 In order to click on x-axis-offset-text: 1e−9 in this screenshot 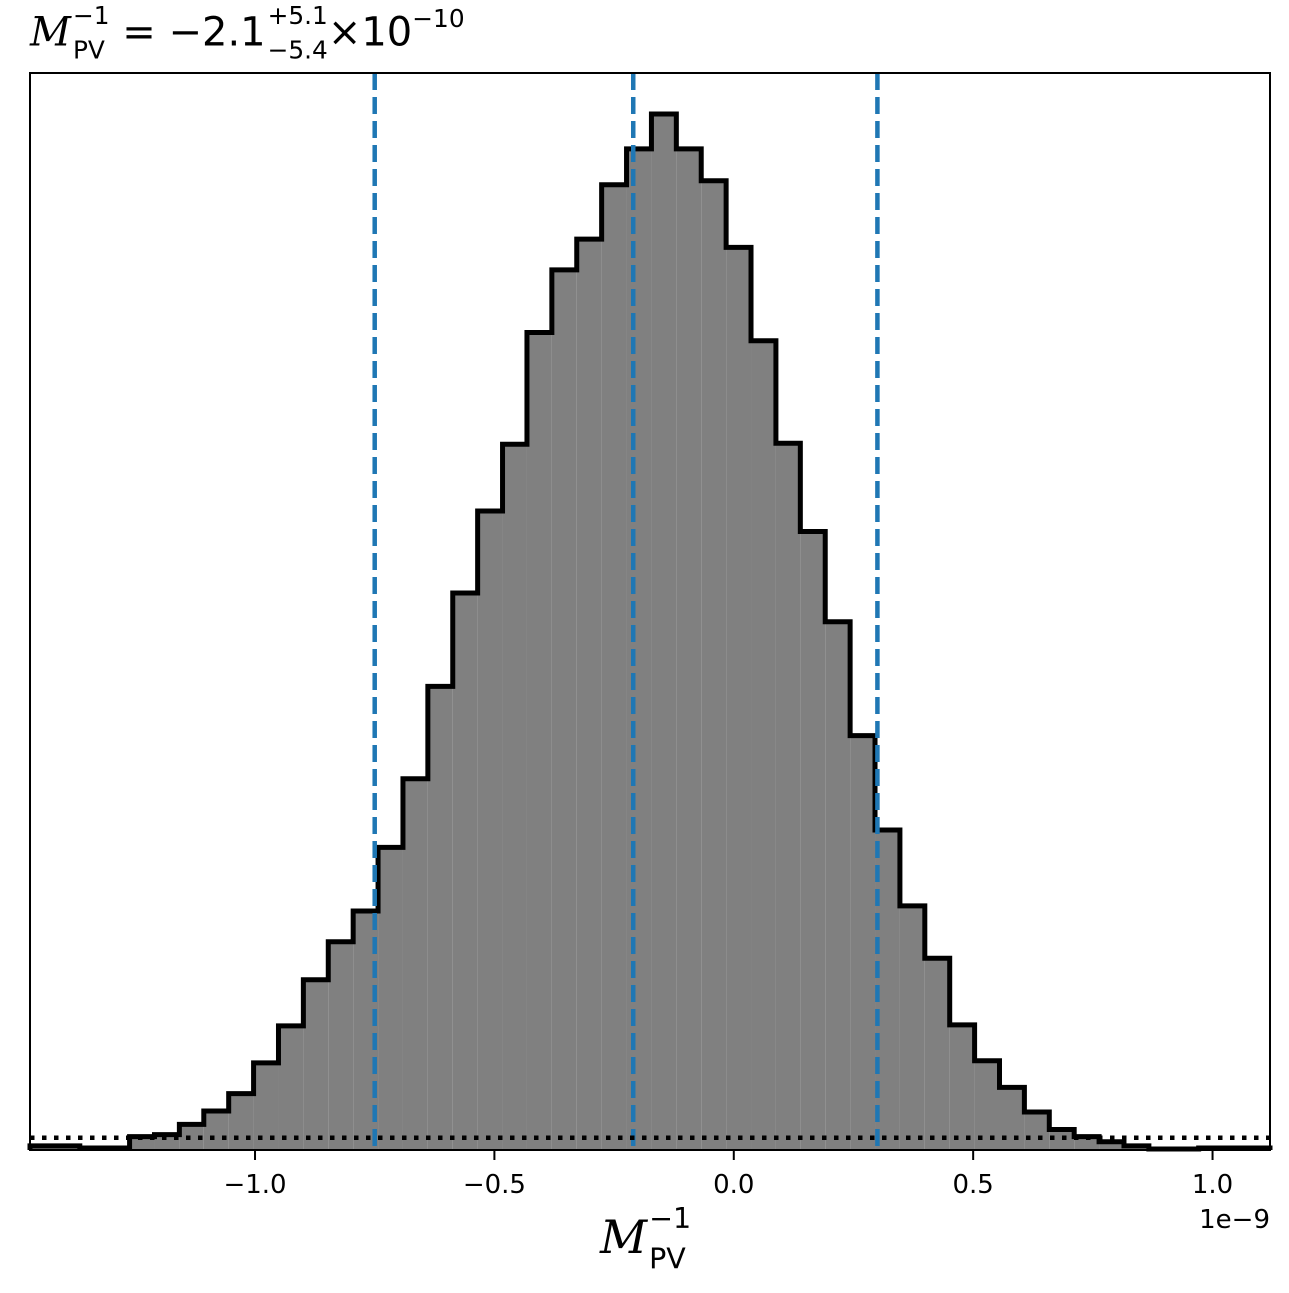, I will do `click(1234, 1220)`.